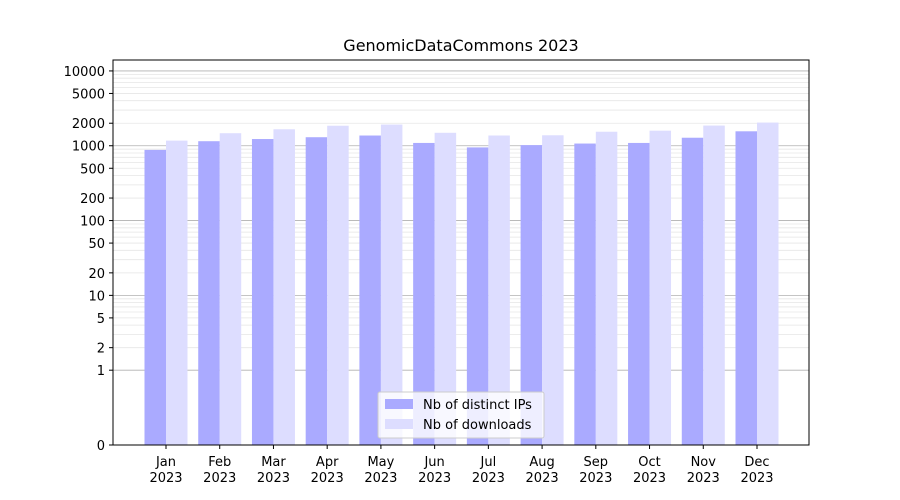  Describe the element at coordinates (399, 404) in the screenshot. I see `legend-swatch-ips` at that location.